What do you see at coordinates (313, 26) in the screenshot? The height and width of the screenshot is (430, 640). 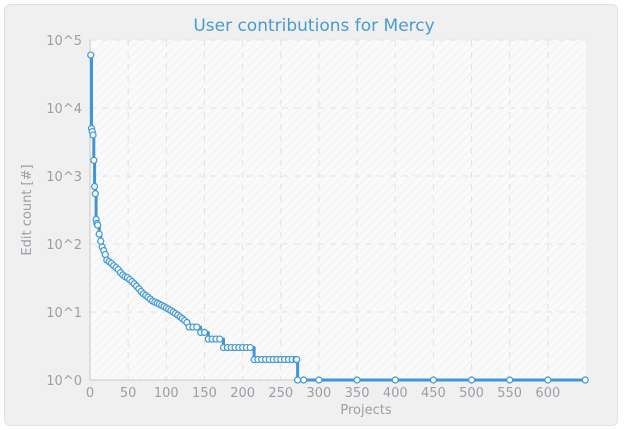 I see `chart-title: User contributions for Mercy` at bounding box center [313, 26].